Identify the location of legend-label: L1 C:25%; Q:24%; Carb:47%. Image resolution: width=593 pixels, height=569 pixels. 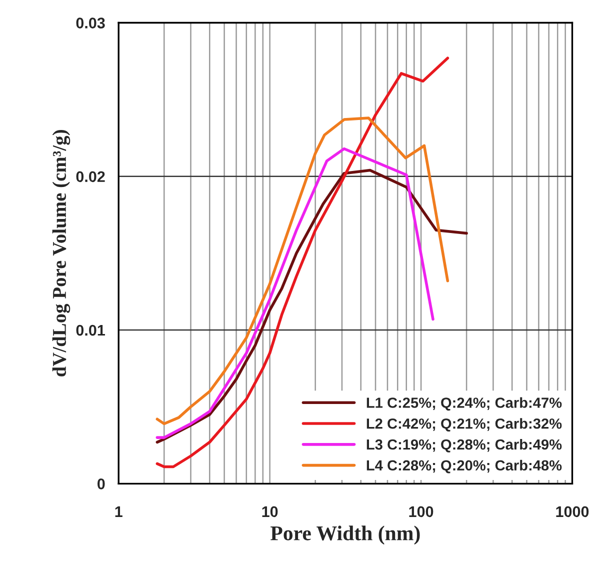
(464, 404).